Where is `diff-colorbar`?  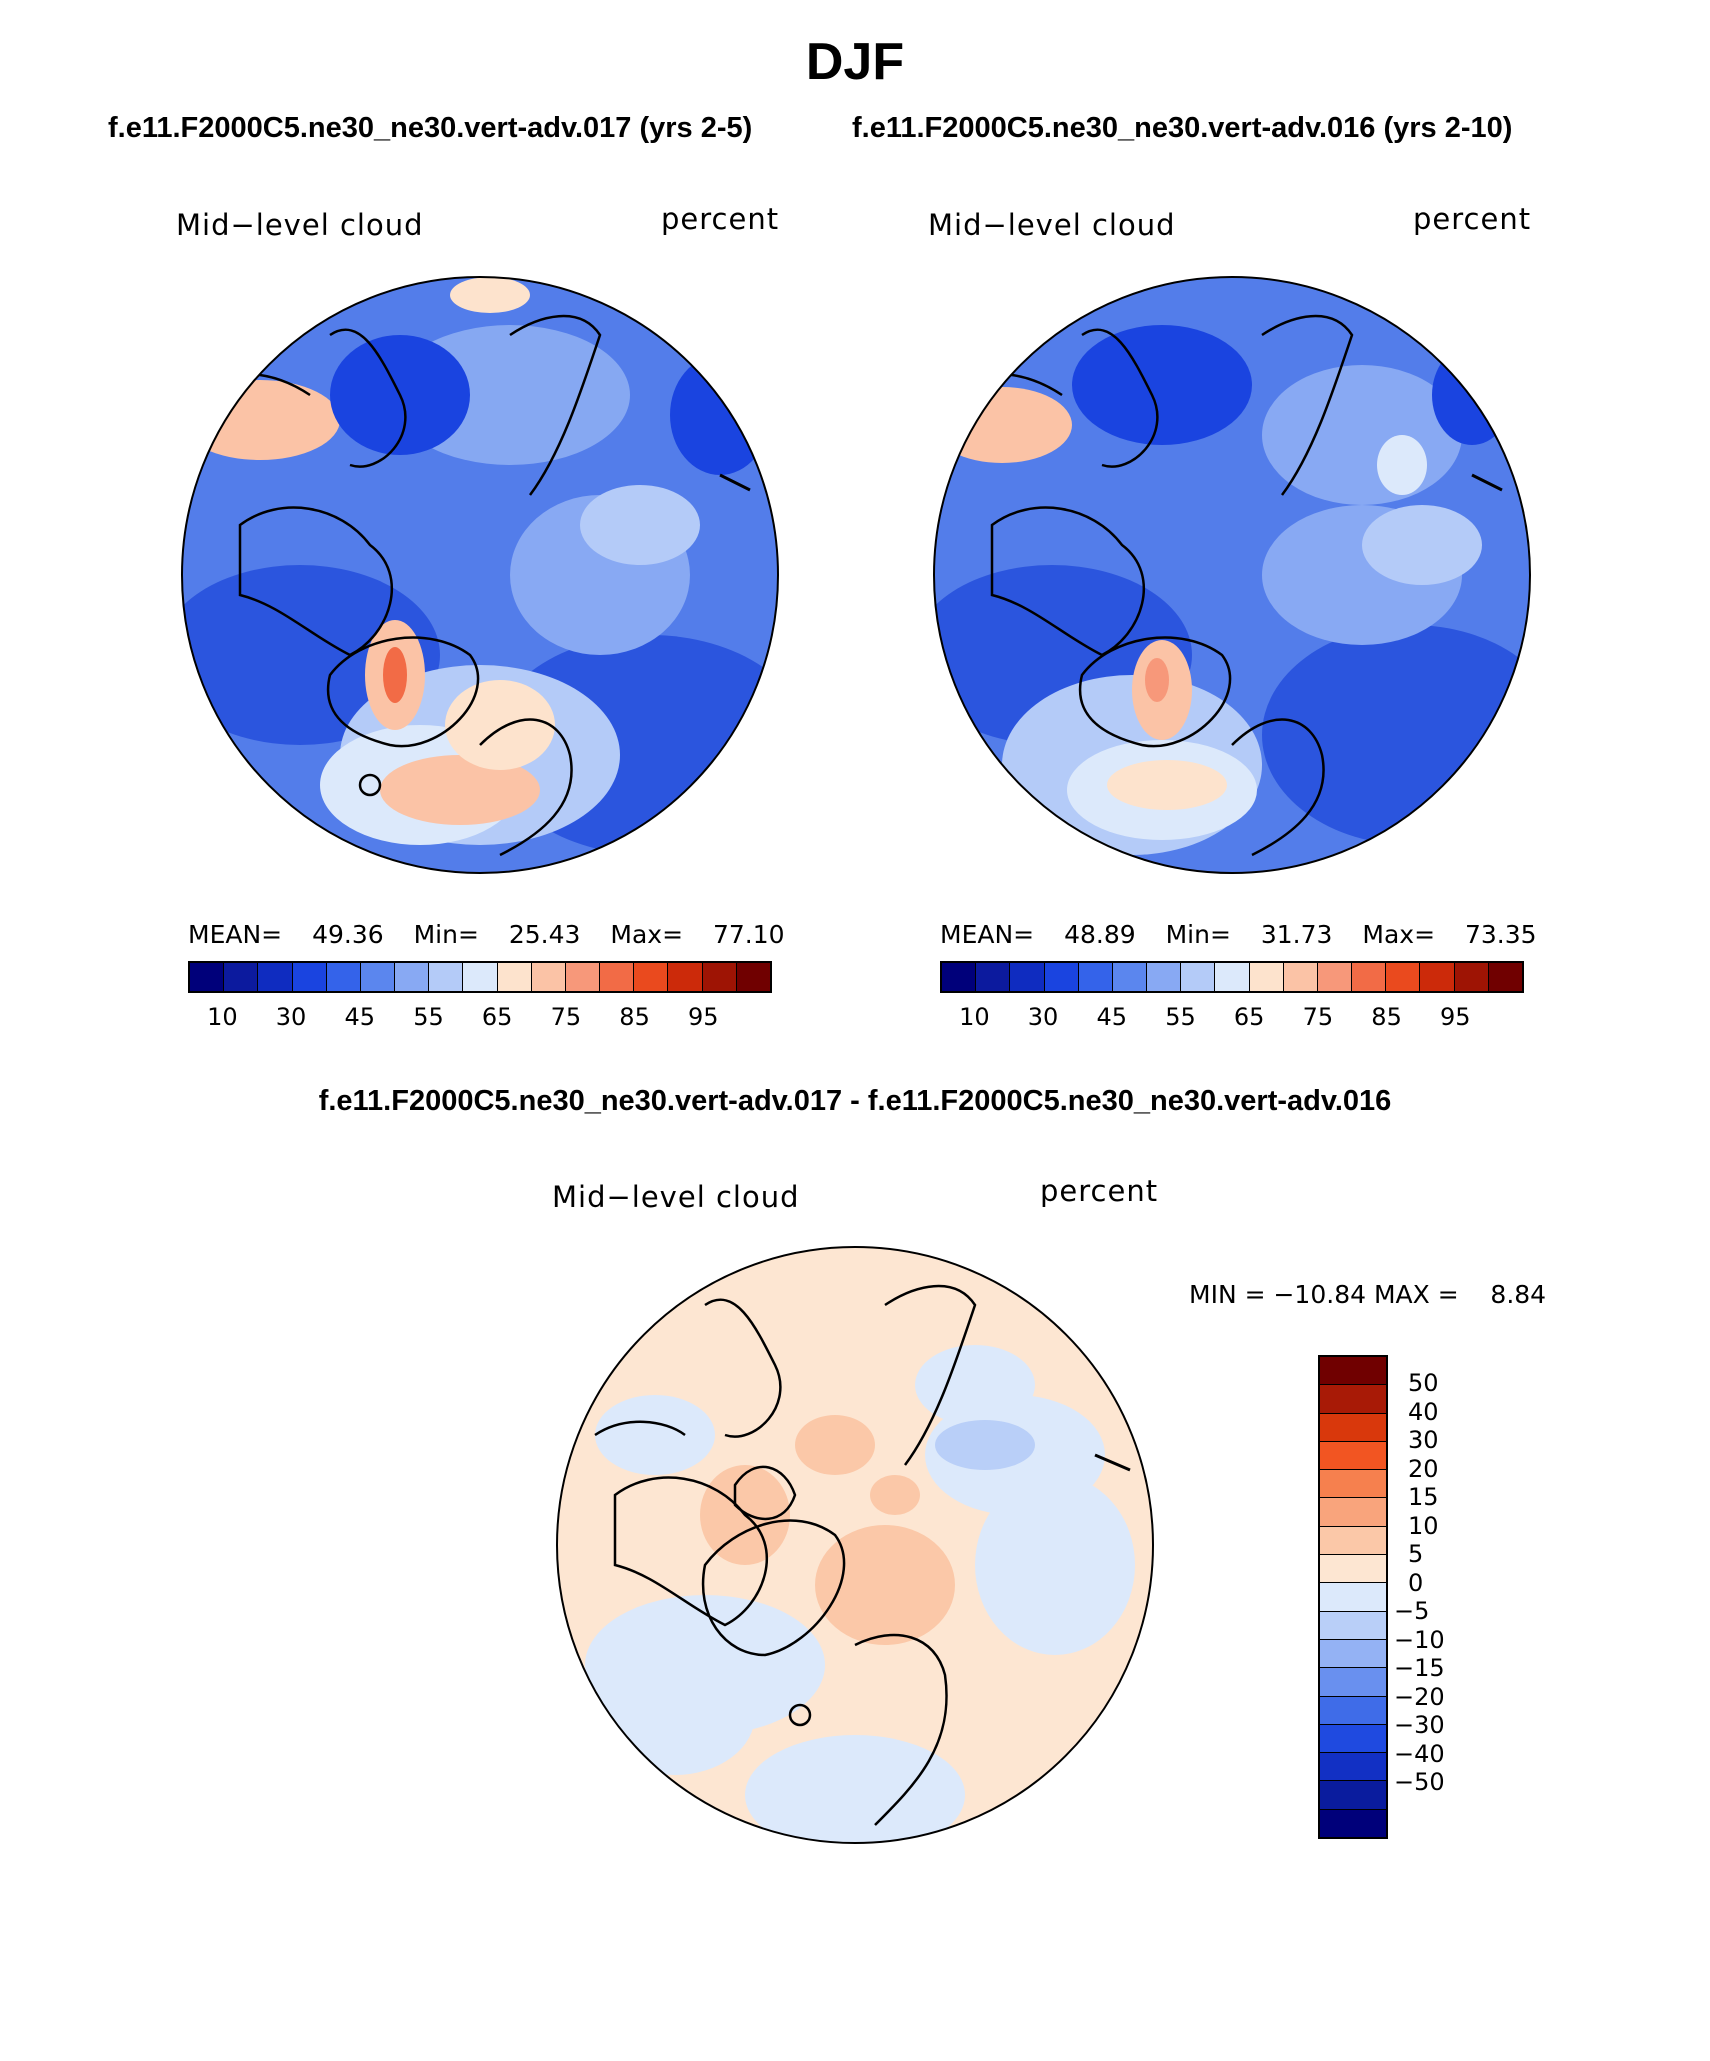
diff-colorbar is located at coordinates (1353, 1597).